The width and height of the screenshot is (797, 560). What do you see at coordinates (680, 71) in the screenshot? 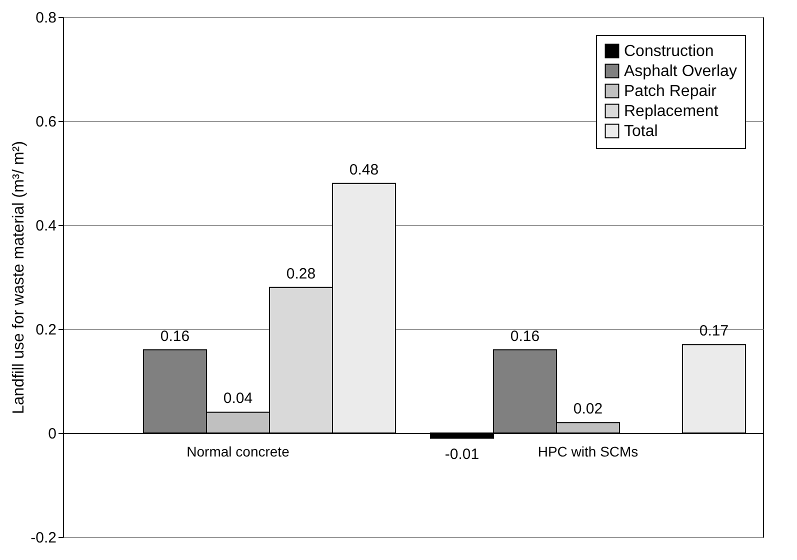
I see `legend-label: Asphalt Overlay` at bounding box center [680, 71].